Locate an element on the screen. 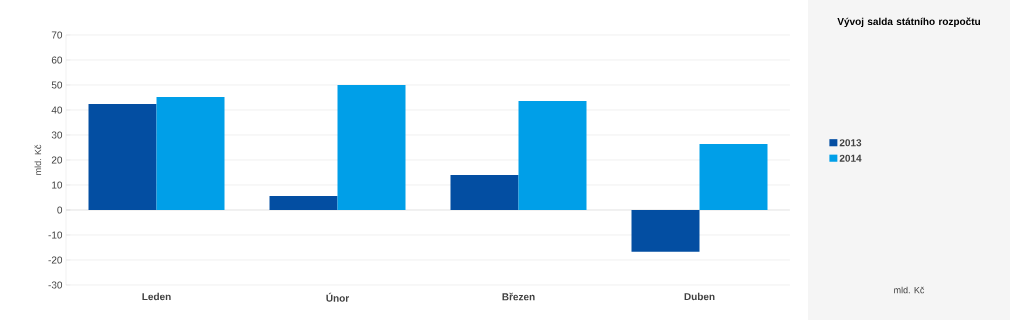 The height and width of the screenshot is (320, 1010). y-tick-label: 30 is located at coordinates (57, 135).